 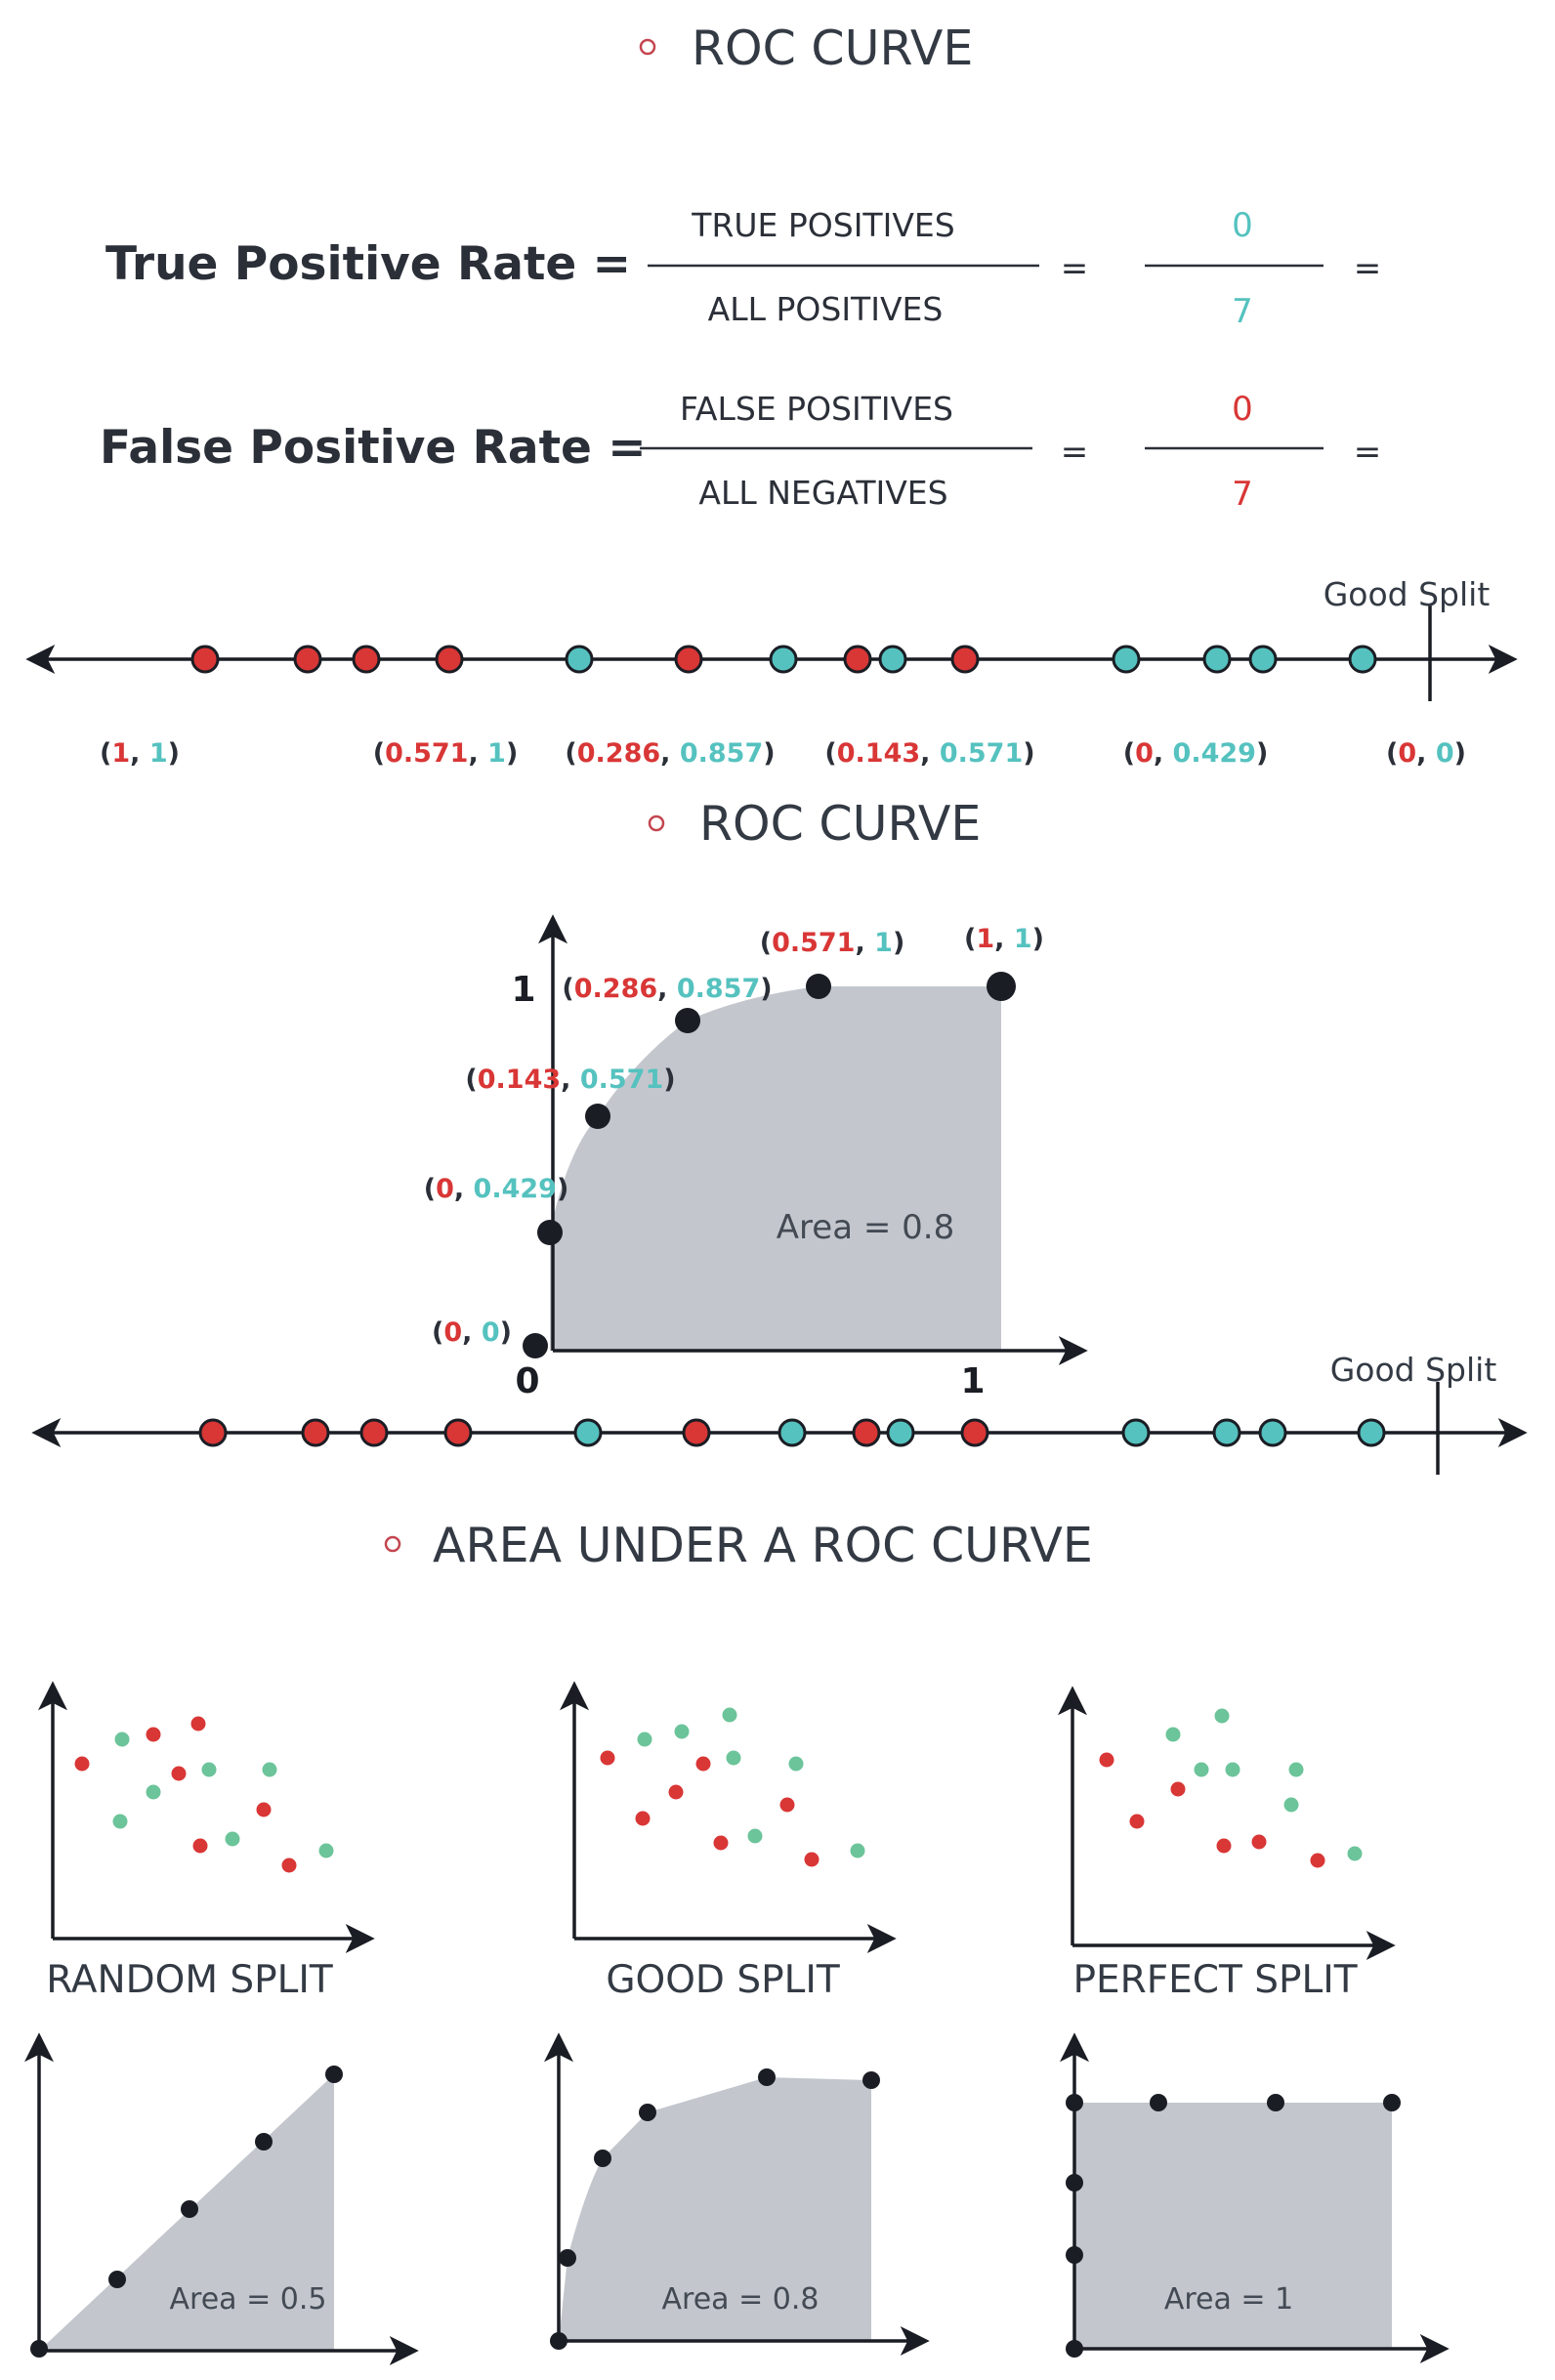 What do you see at coordinates (1413, 1370) in the screenshot?
I see `good-split-label-2: Good Split` at bounding box center [1413, 1370].